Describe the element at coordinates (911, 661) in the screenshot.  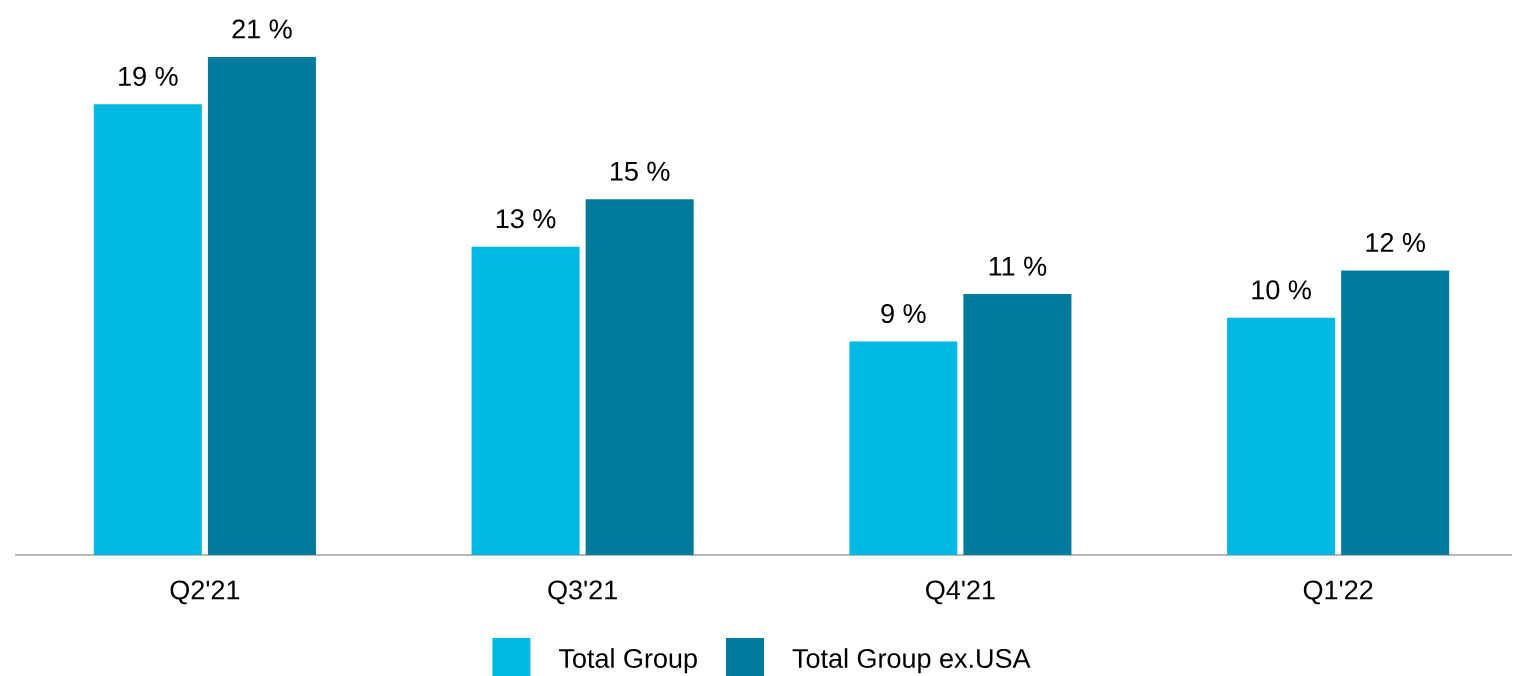
I see `legend-label: Total Group ex.USA` at that location.